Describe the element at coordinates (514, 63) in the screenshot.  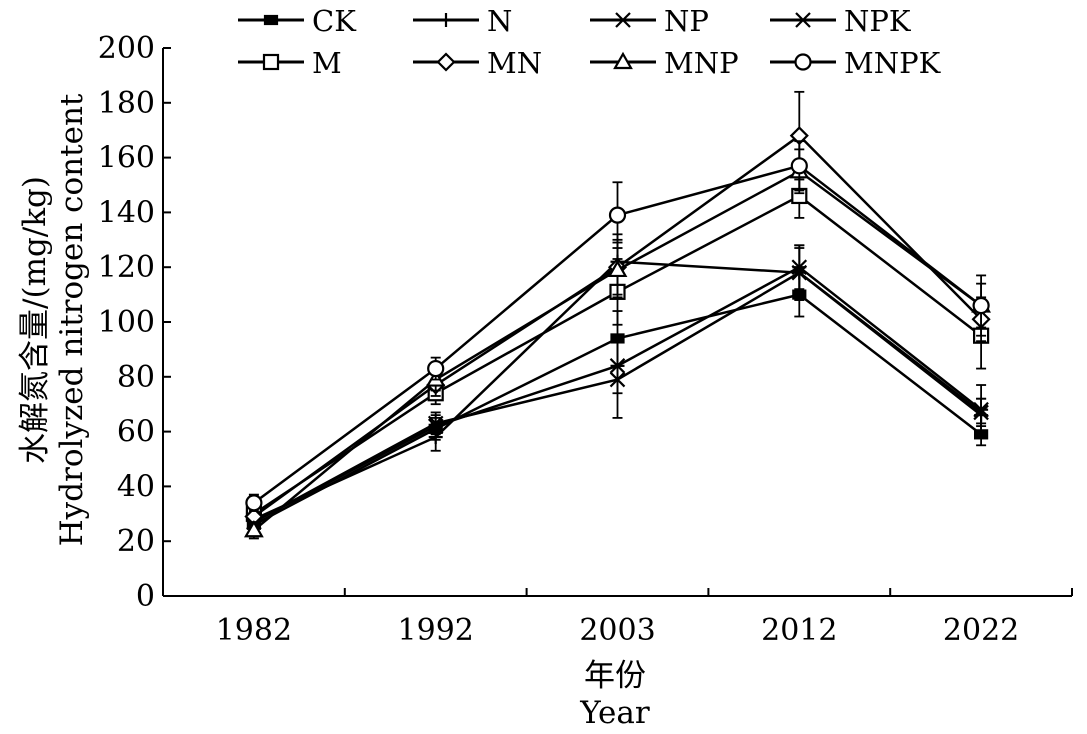
I see `legend-label: MN` at that location.